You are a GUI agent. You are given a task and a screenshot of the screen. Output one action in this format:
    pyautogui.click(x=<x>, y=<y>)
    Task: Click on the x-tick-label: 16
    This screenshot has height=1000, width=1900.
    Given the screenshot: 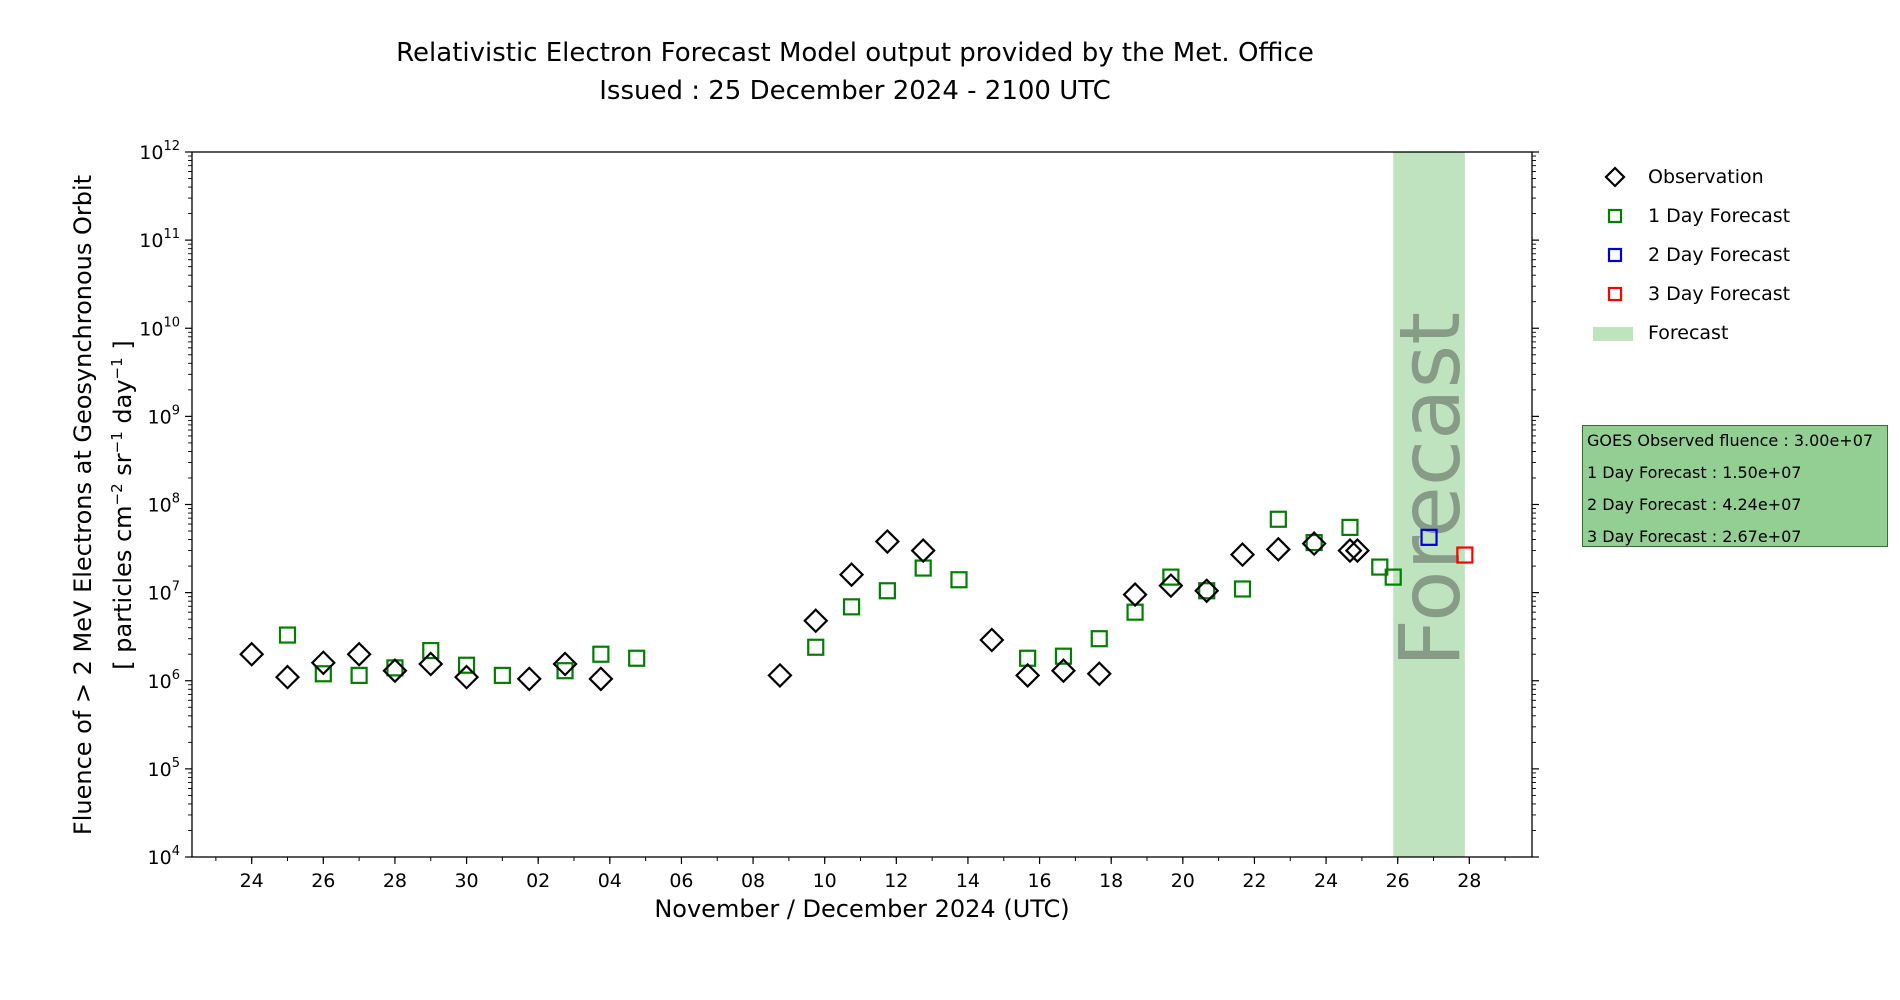 What is the action you would take?
    pyautogui.click(x=1039, y=881)
    